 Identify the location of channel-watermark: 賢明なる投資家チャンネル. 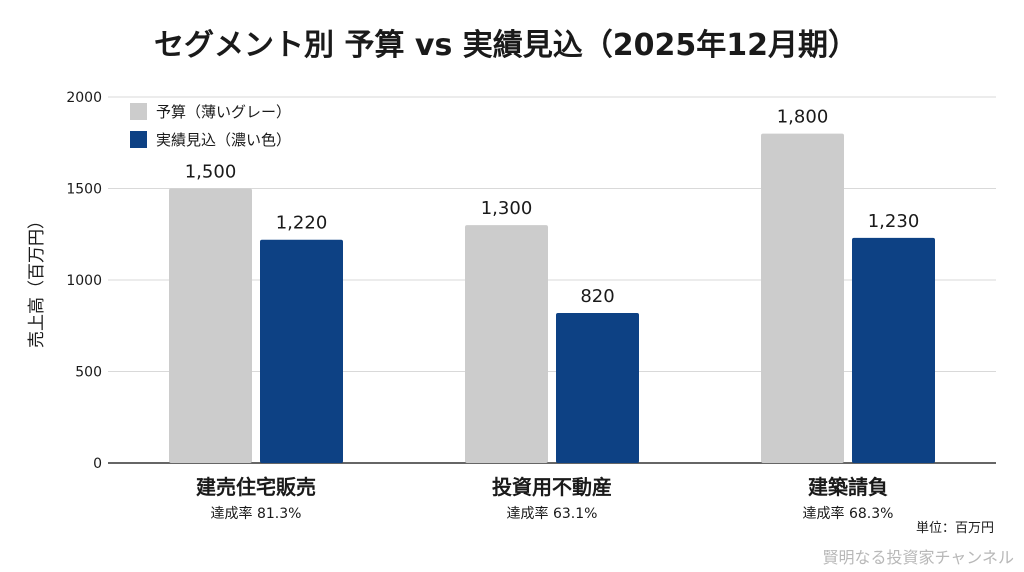
(918, 557).